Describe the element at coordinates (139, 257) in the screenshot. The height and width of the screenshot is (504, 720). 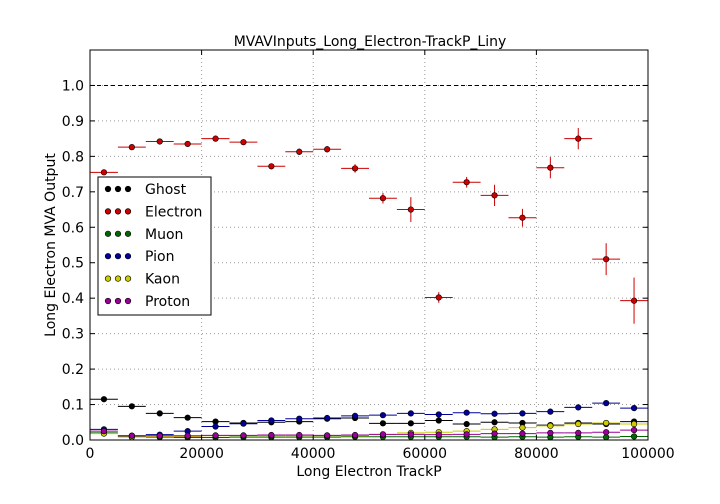
I see `legend-item-pion: Pion` at that location.